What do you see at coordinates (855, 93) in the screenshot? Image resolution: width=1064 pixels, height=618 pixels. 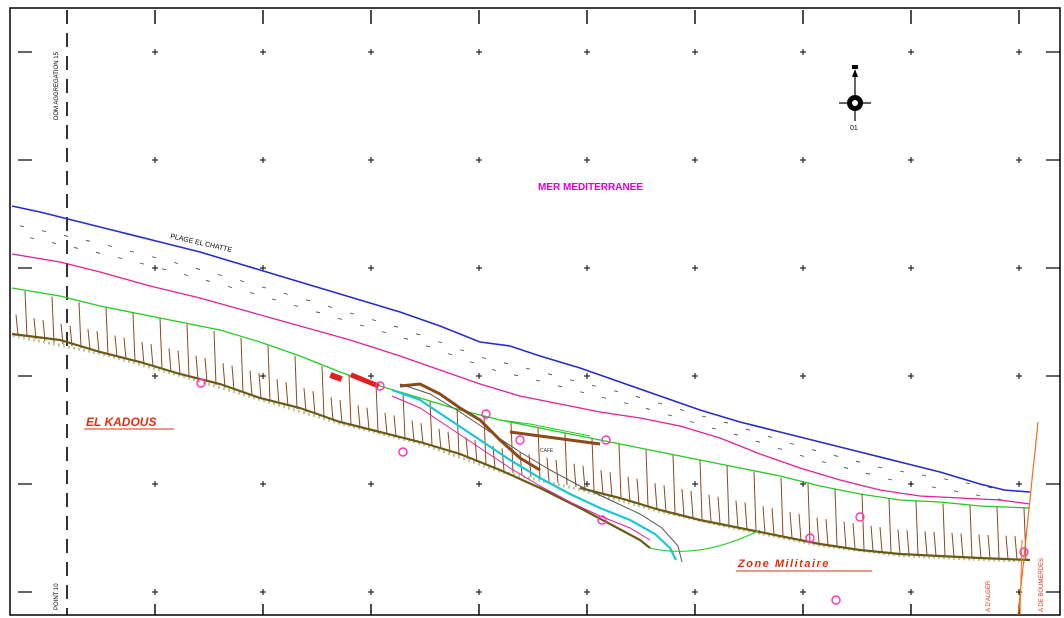 I see `north-arrow-icon` at bounding box center [855, 93].